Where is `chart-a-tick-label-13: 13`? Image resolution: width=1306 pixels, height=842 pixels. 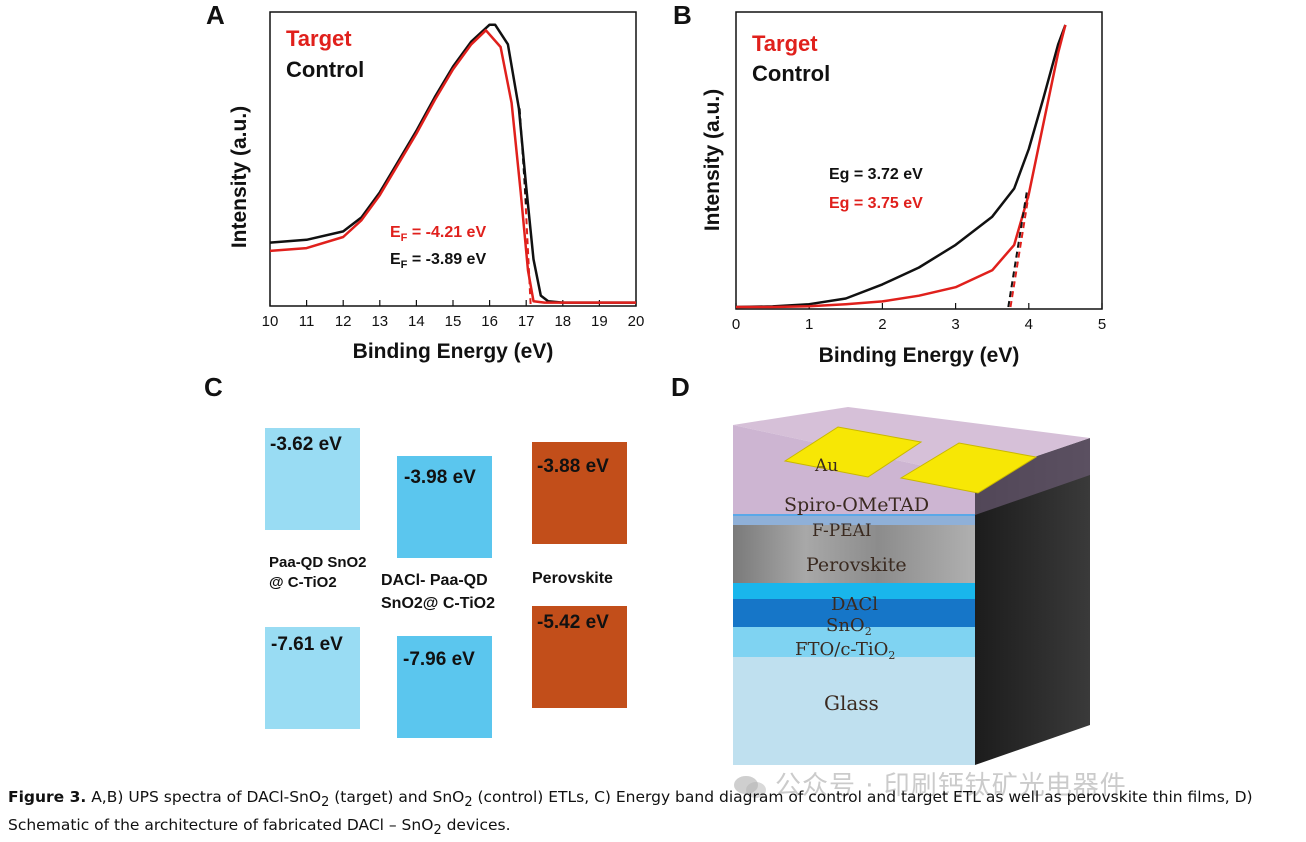
chart-a-tick-label-13: 13 is located at coordinates (379, 321).